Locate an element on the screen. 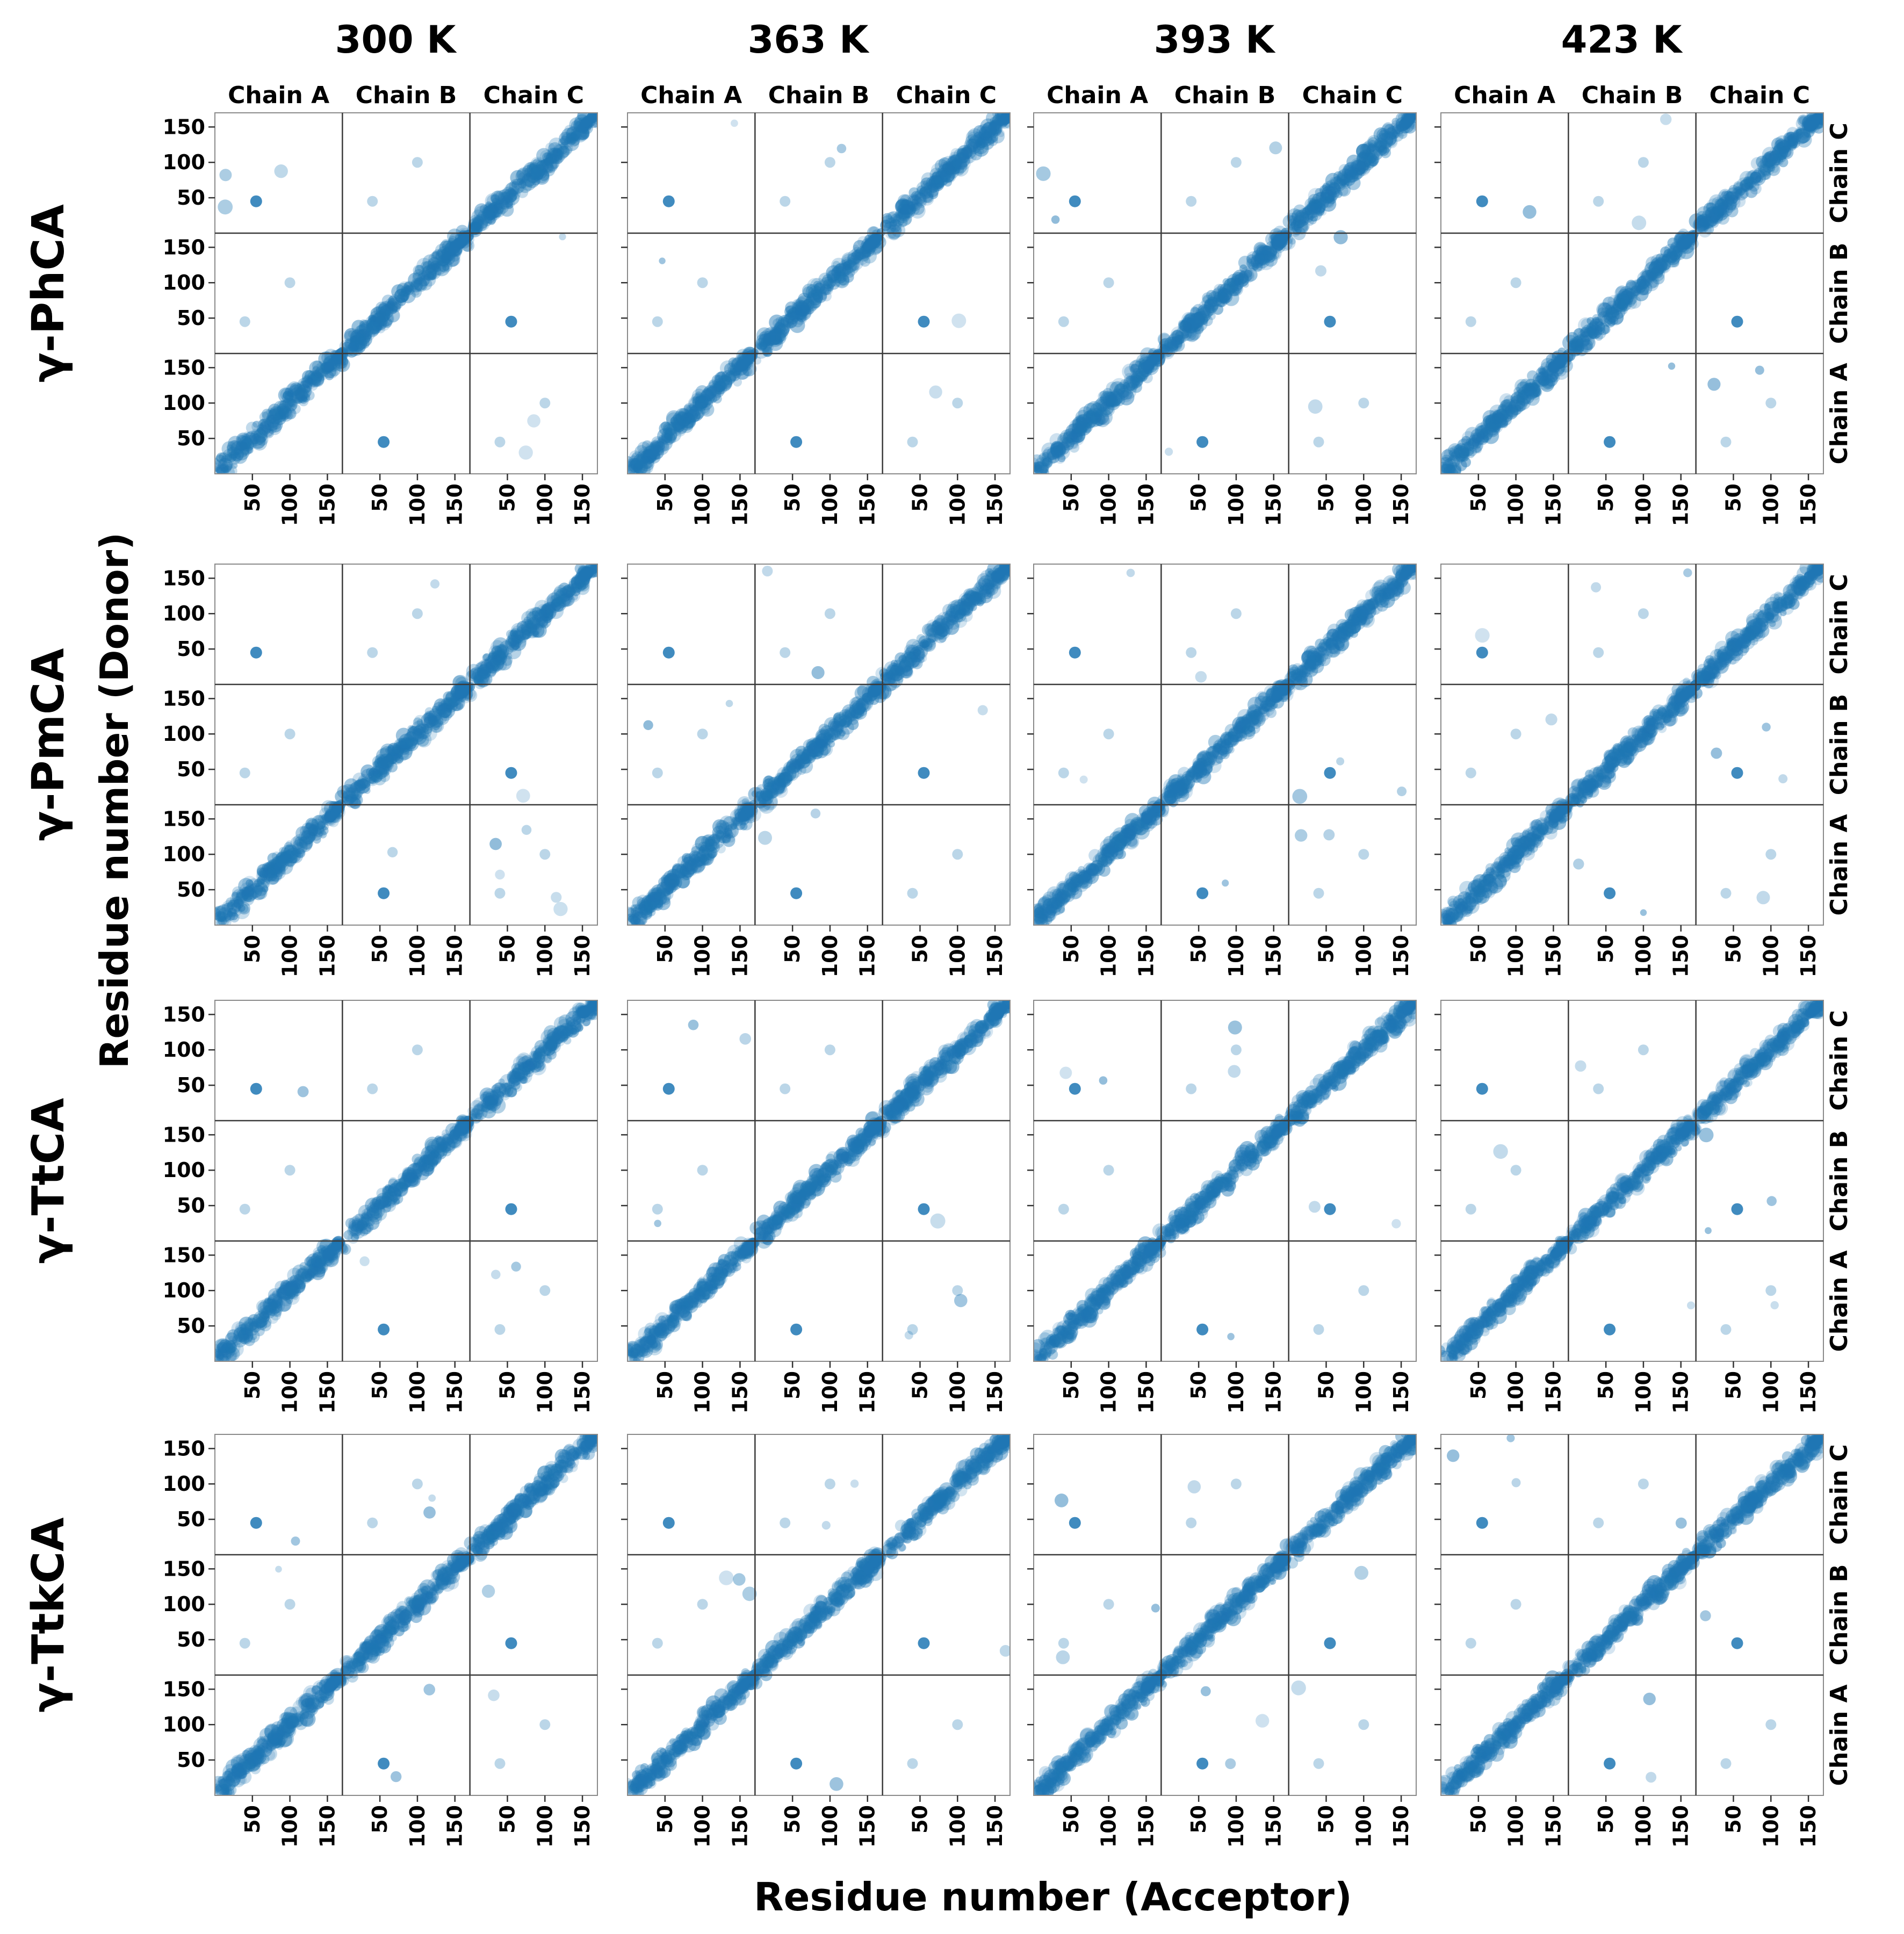 This screenshot has width=1904, height=1934. chain-label-acceptor: Chain A is located at coordinates (1504, 95).